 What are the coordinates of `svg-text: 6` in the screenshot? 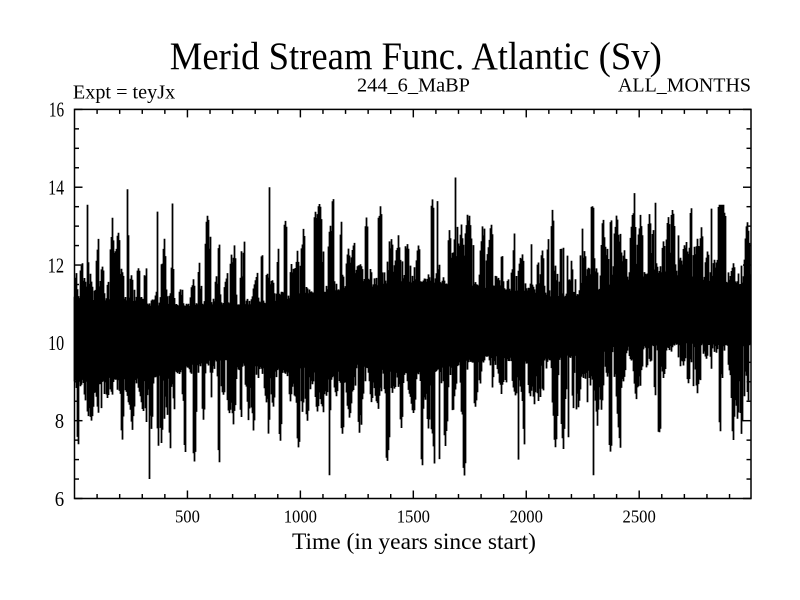 It's located at (59, 499).